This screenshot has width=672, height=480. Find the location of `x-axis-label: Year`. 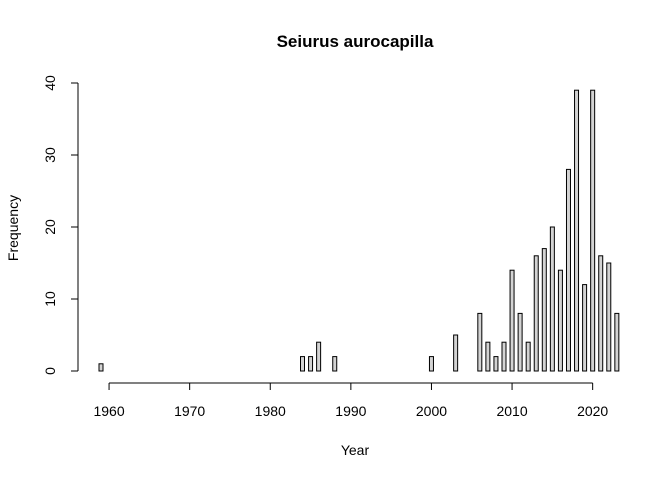

x-axis-label: Year is located at coordinates (355, 450).